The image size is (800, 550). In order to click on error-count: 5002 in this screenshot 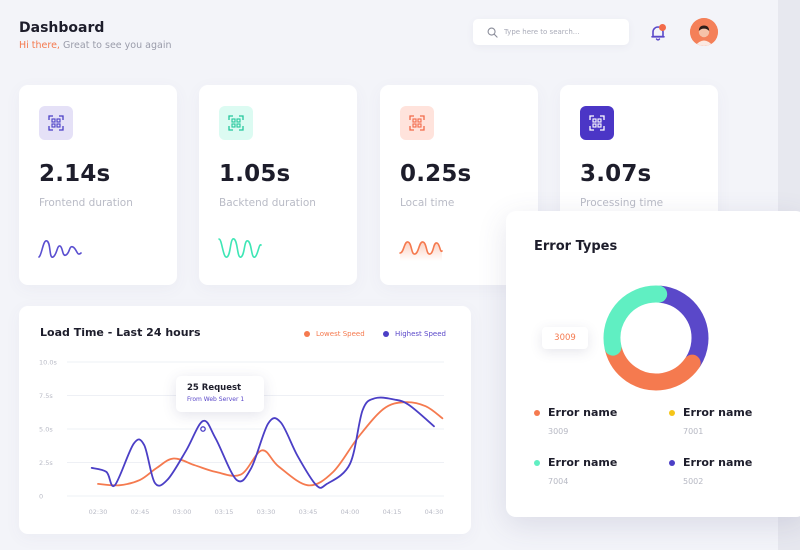, I will do `click(693, 481)`.